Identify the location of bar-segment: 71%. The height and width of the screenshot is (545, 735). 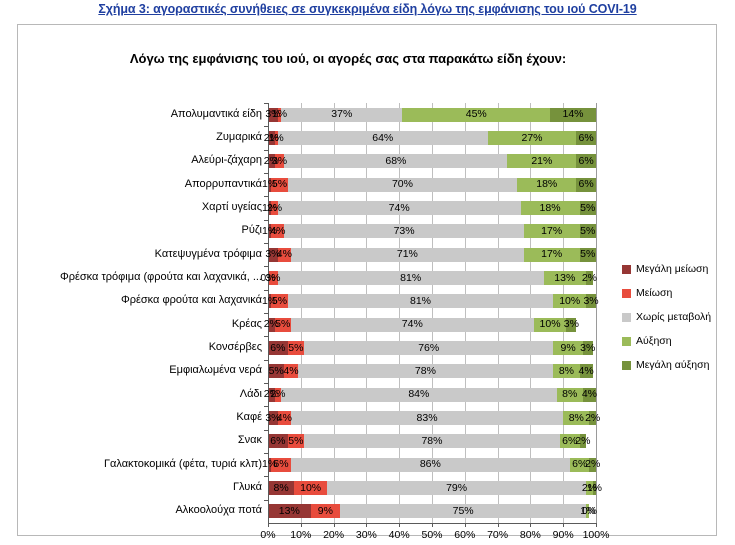
(407, 254).